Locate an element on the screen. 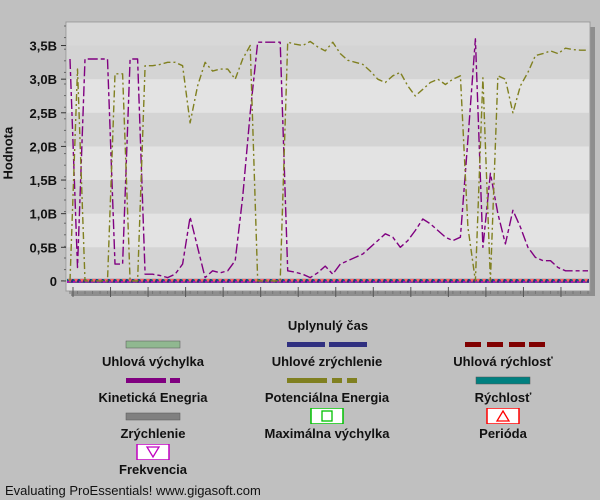  legend-item-potencialna-energia: Potenciálna Energia is located at coordinates (327, 390).